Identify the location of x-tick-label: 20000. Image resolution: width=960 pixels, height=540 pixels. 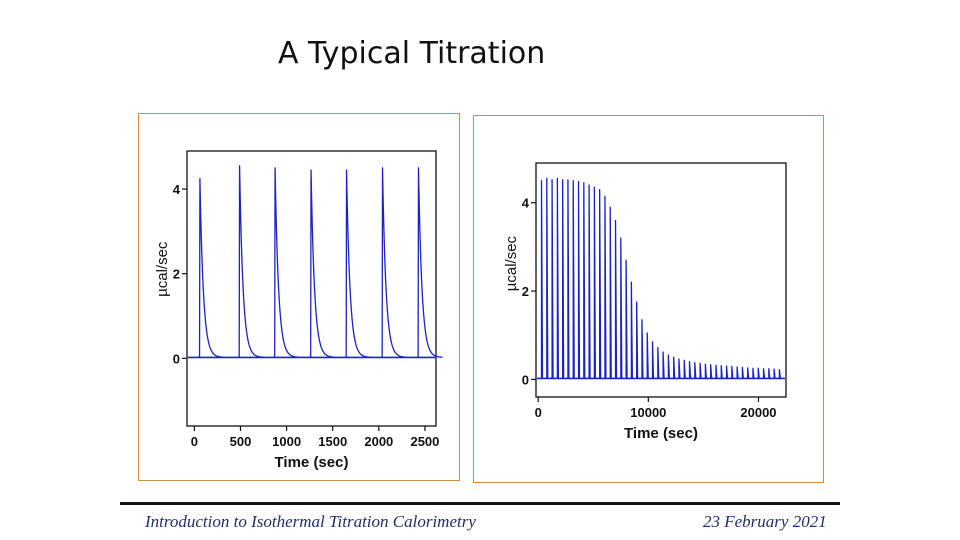
(758, 412).